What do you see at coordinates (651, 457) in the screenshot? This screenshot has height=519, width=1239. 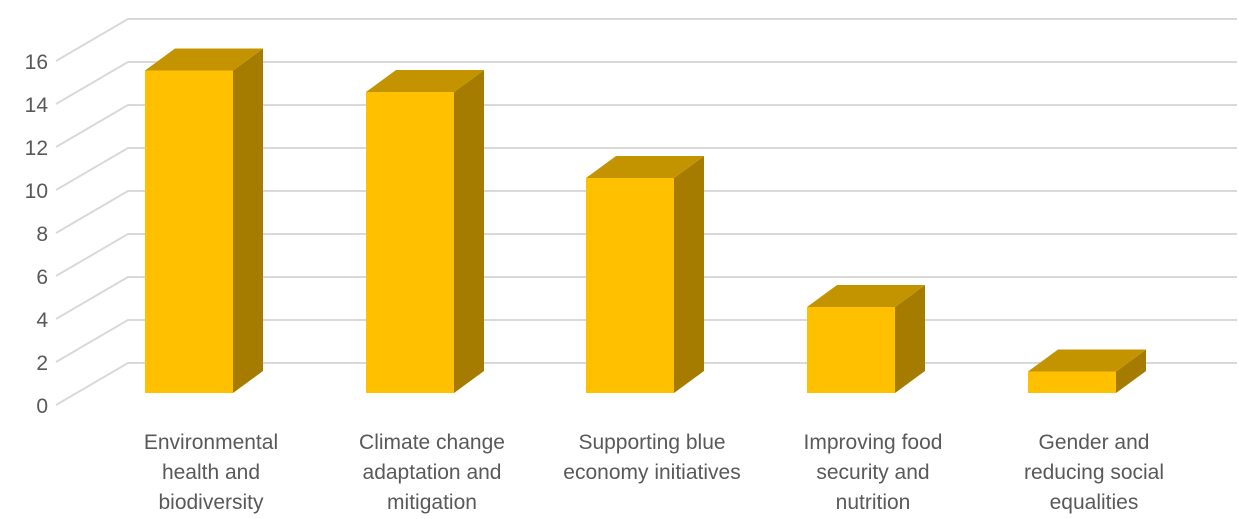 I see `x-category-label: Supporting blue economy initiatives` at bounding box center [651, 457].